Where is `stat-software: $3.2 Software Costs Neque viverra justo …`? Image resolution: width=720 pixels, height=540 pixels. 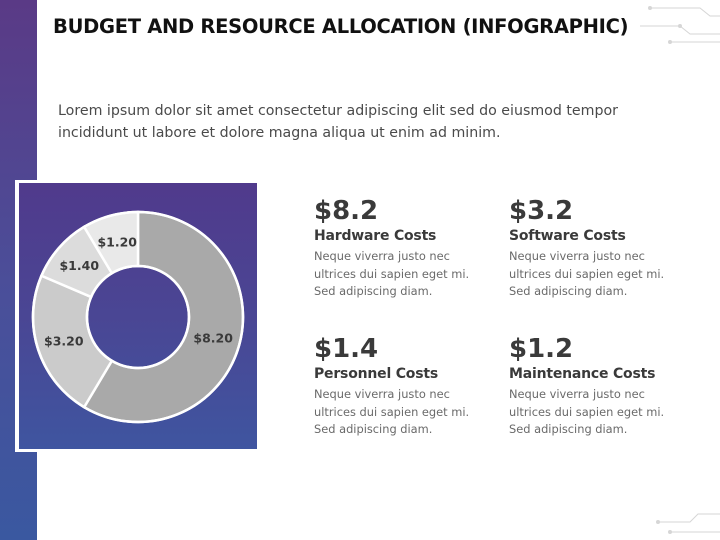
stat-software: $3.2 Software Costs Neque viverra justo … is located at coordinates (601, 248).